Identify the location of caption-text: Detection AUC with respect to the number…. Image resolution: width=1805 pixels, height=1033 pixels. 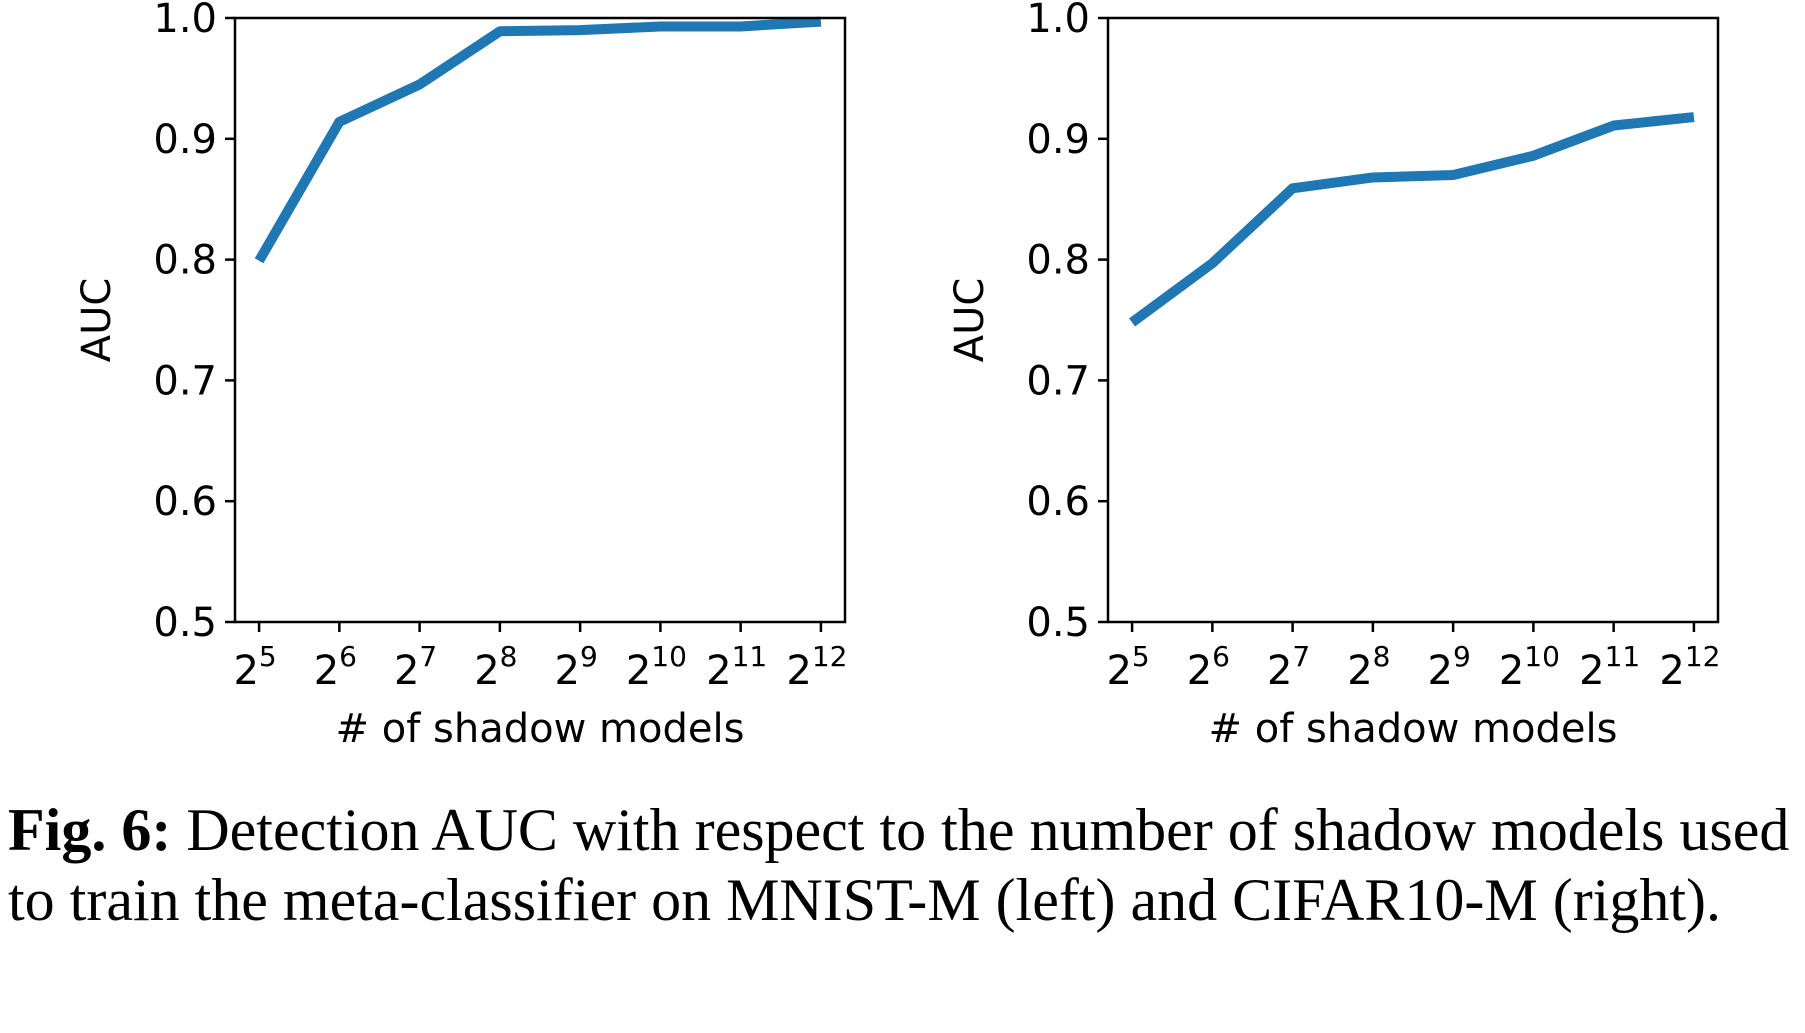
(899, 865).